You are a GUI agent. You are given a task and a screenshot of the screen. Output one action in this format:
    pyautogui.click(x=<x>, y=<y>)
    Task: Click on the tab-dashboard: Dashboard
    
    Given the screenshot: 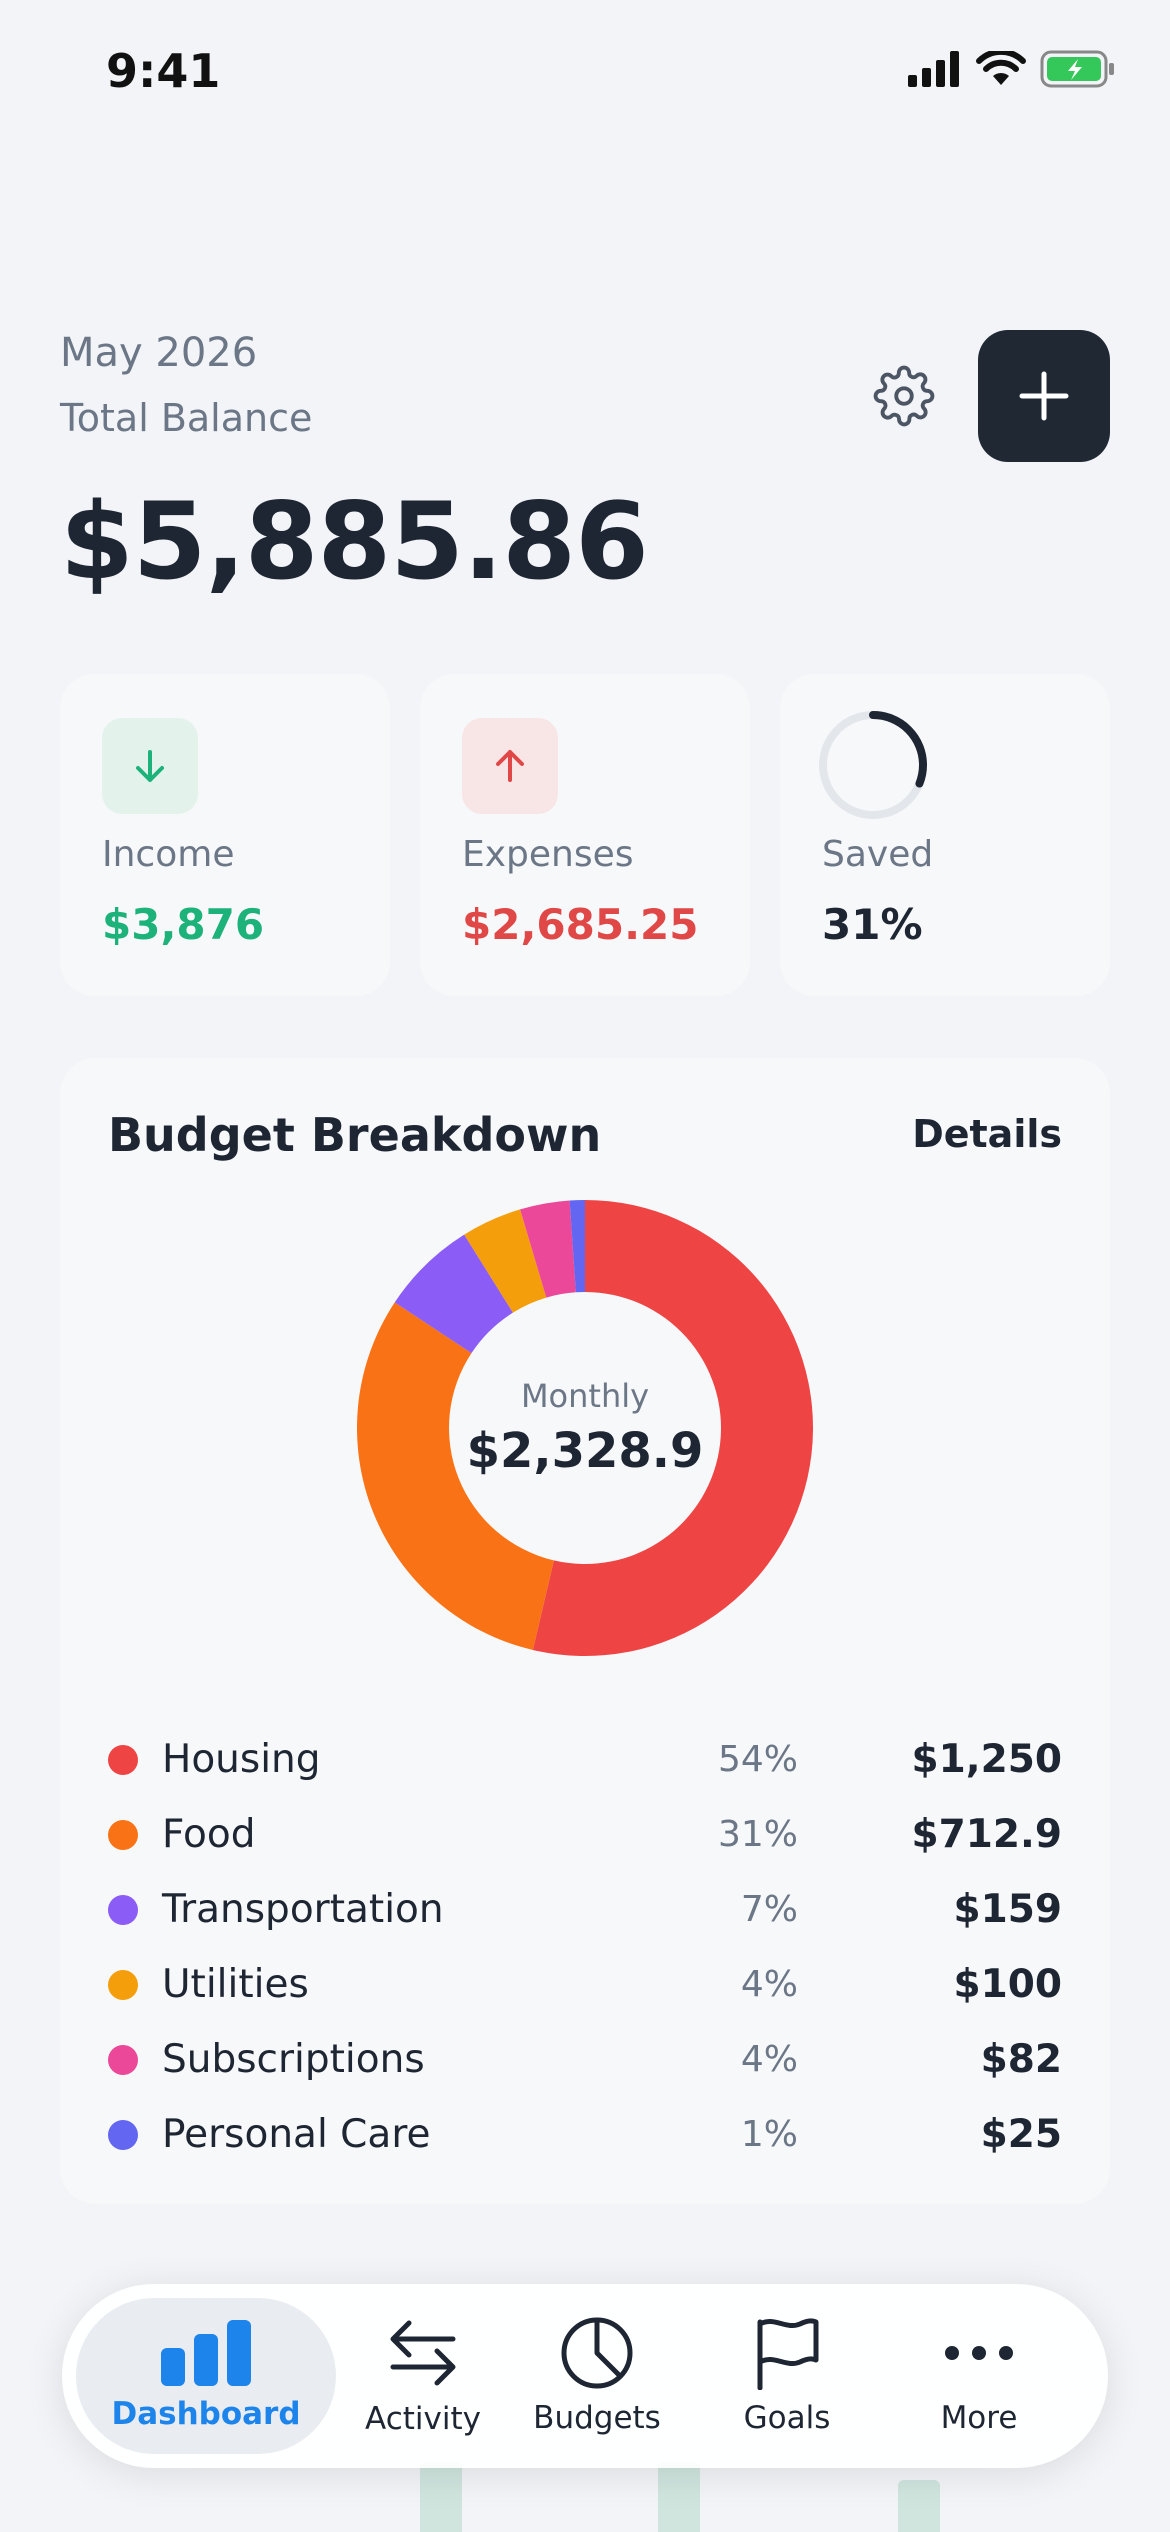 What is the action you would take?
    pyautogui.click(x=206, y=2376)
    